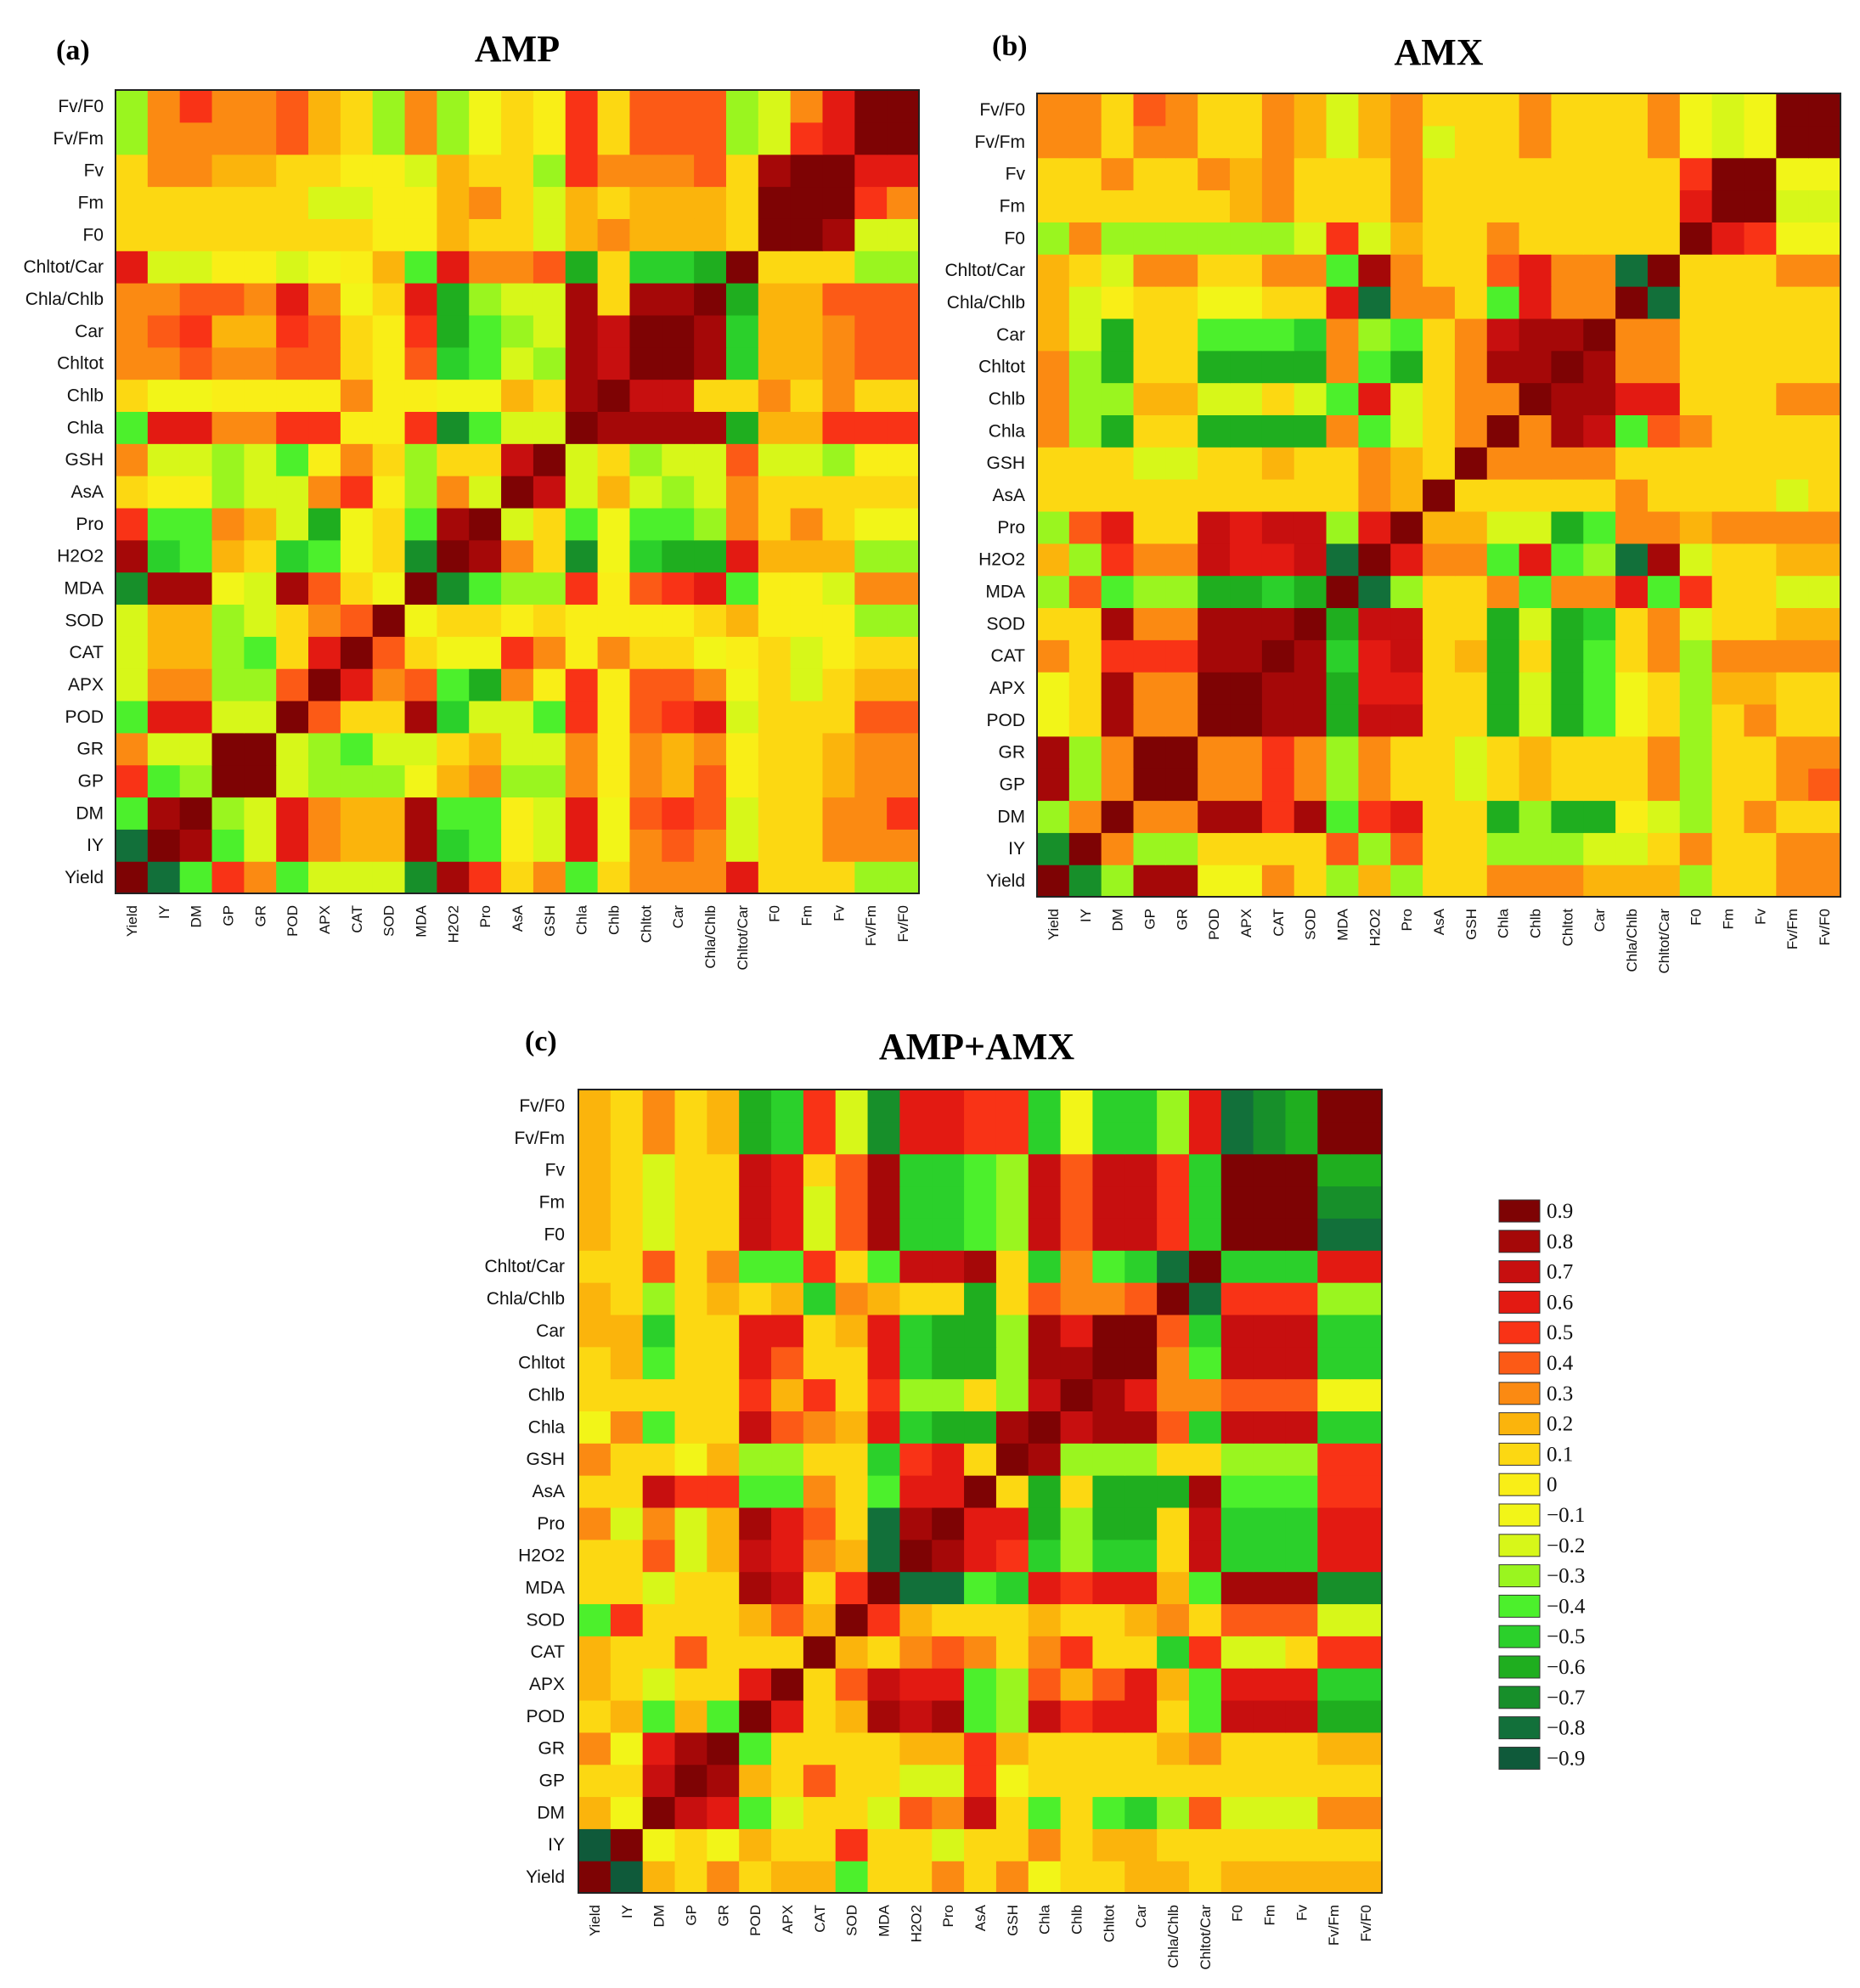 The height and width of the screenshot is (1988, 1860). Describe the element at coordinates (540, 1138) in the screenshot. I see `row-label: Fv/Fm` at that location.